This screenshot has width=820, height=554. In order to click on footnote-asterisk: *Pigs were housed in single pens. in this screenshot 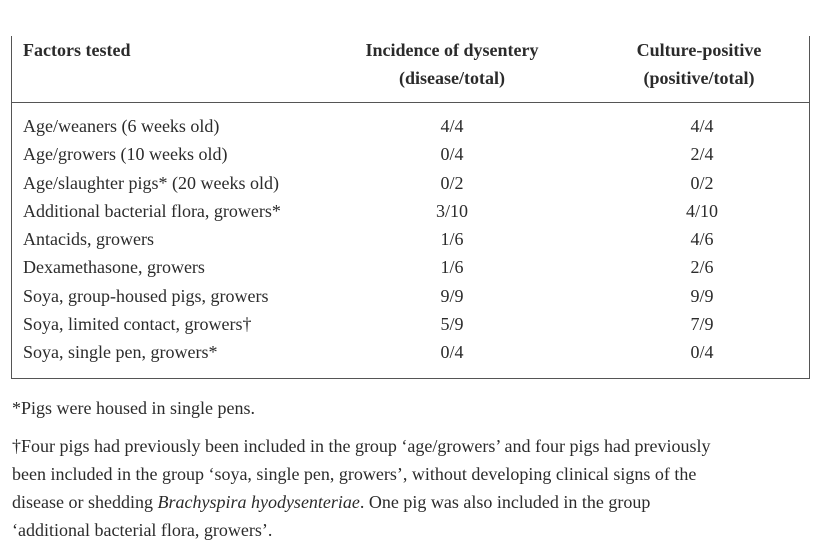, I will do `click(133, 408)`.